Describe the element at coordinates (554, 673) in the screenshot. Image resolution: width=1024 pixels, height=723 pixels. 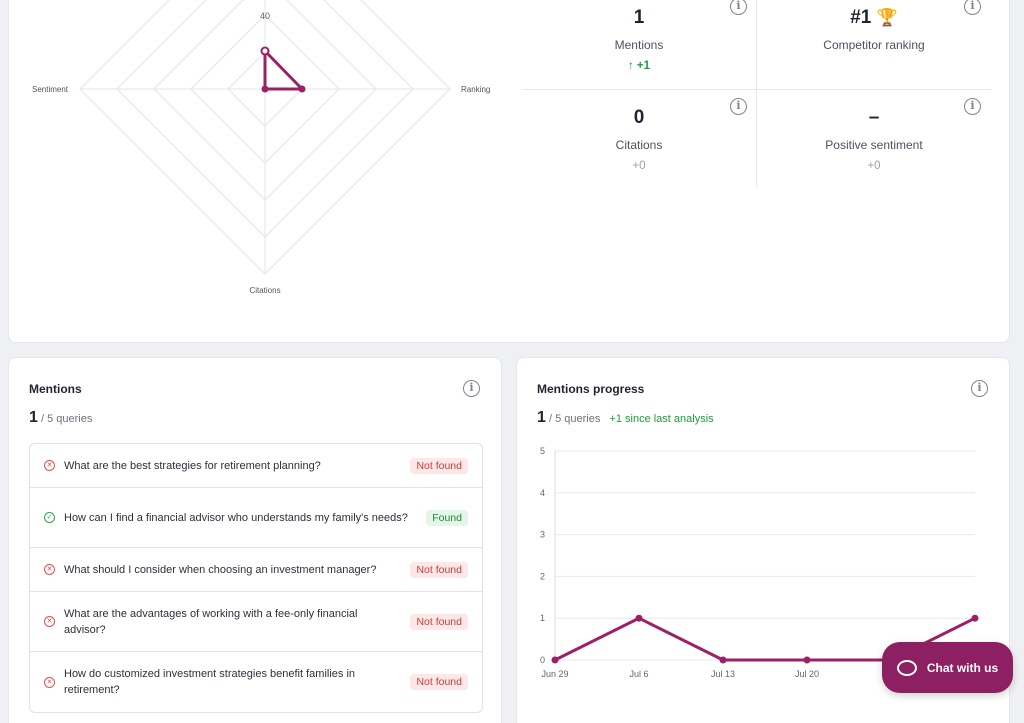
I see `x-tick-label: Jun 29` at that location.